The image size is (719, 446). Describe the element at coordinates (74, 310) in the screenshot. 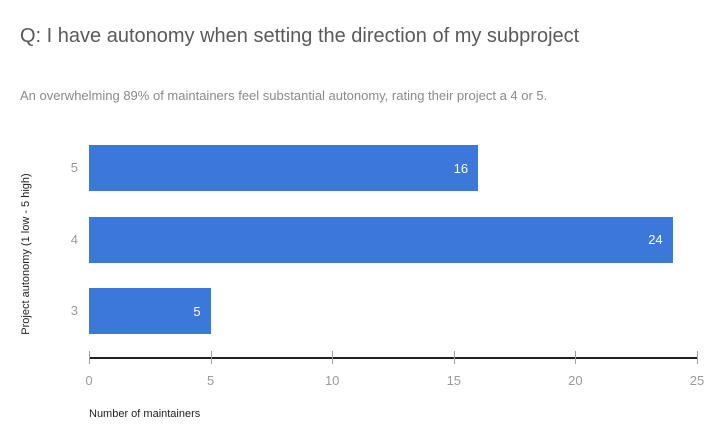

I see `category-label: 3` at that location.